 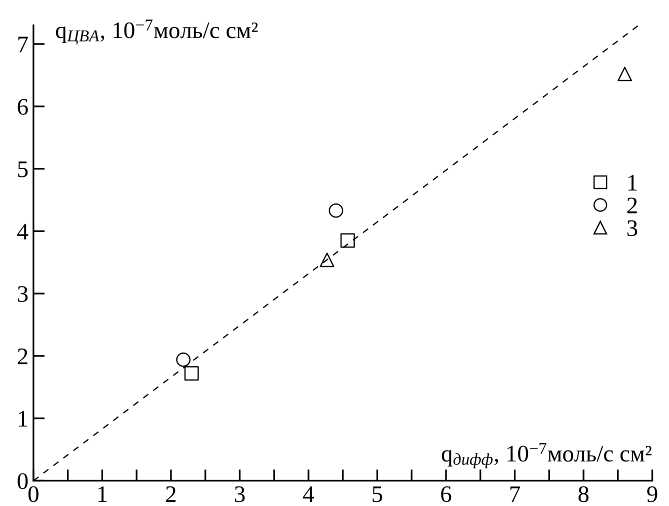 I want to click on y-tick-label: 6, so click(x=23, y=106).